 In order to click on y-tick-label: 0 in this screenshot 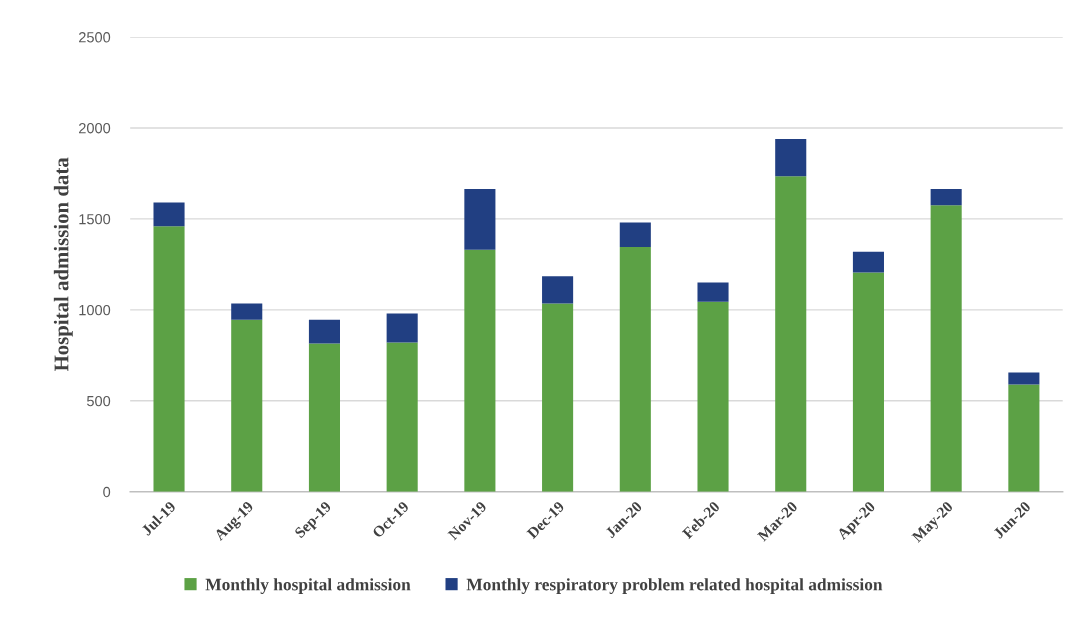, I will do `click(107, 492)`.